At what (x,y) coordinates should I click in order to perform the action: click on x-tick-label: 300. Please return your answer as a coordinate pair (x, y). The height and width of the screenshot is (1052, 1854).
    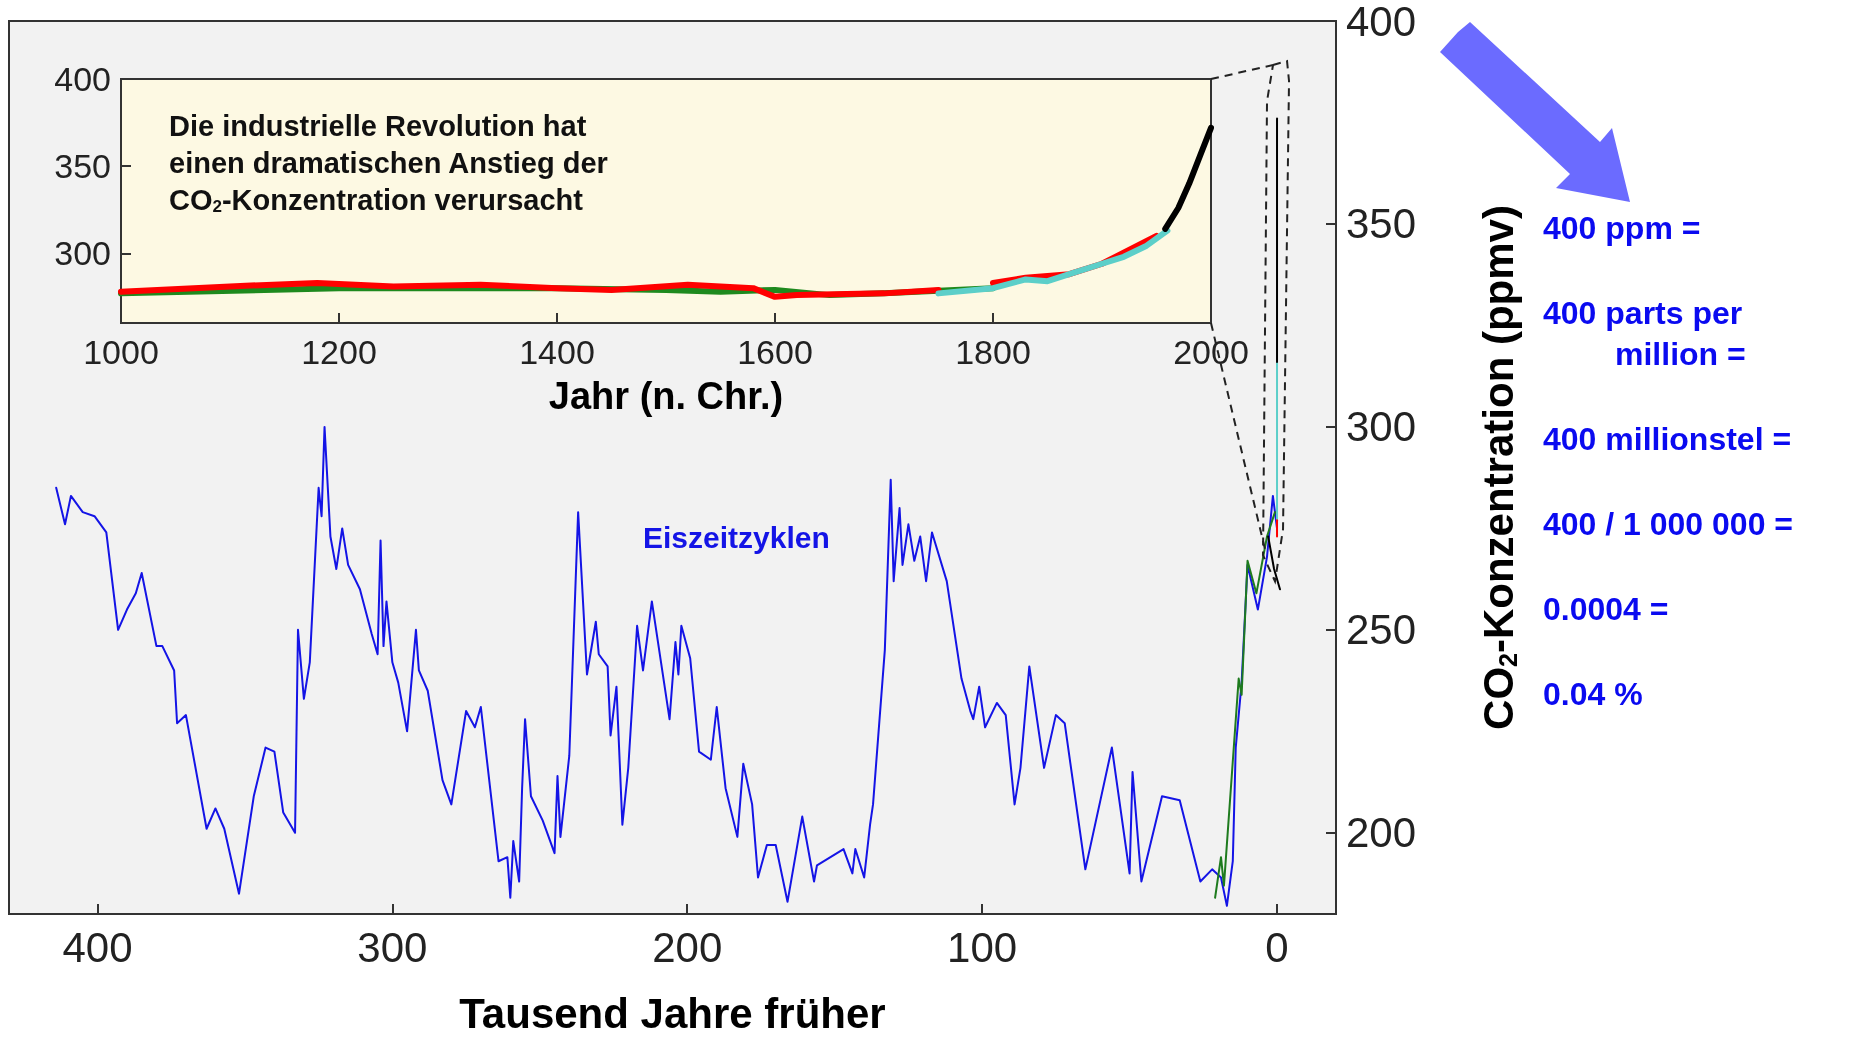
    Looking at the image, I should click on (392, 947).